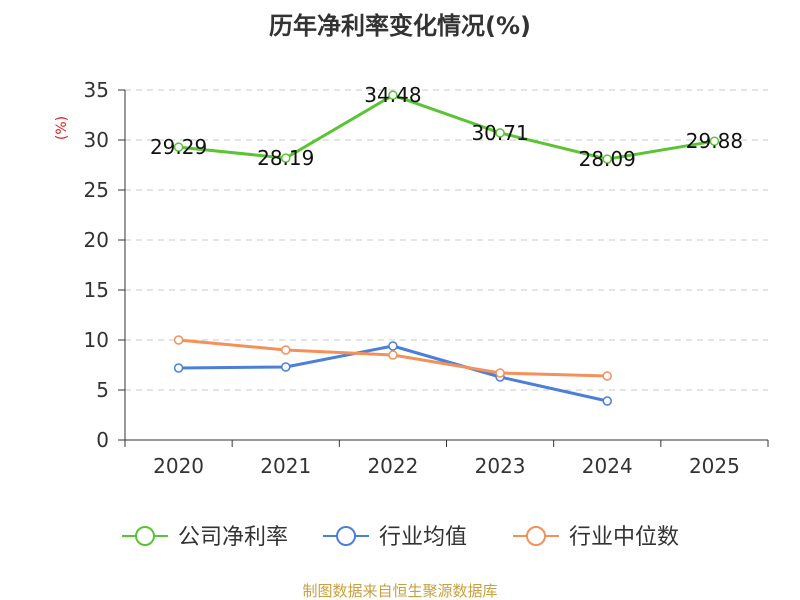 The image size is (800, 600). I want to click on y-tick-label: 30, so click(96, 140).